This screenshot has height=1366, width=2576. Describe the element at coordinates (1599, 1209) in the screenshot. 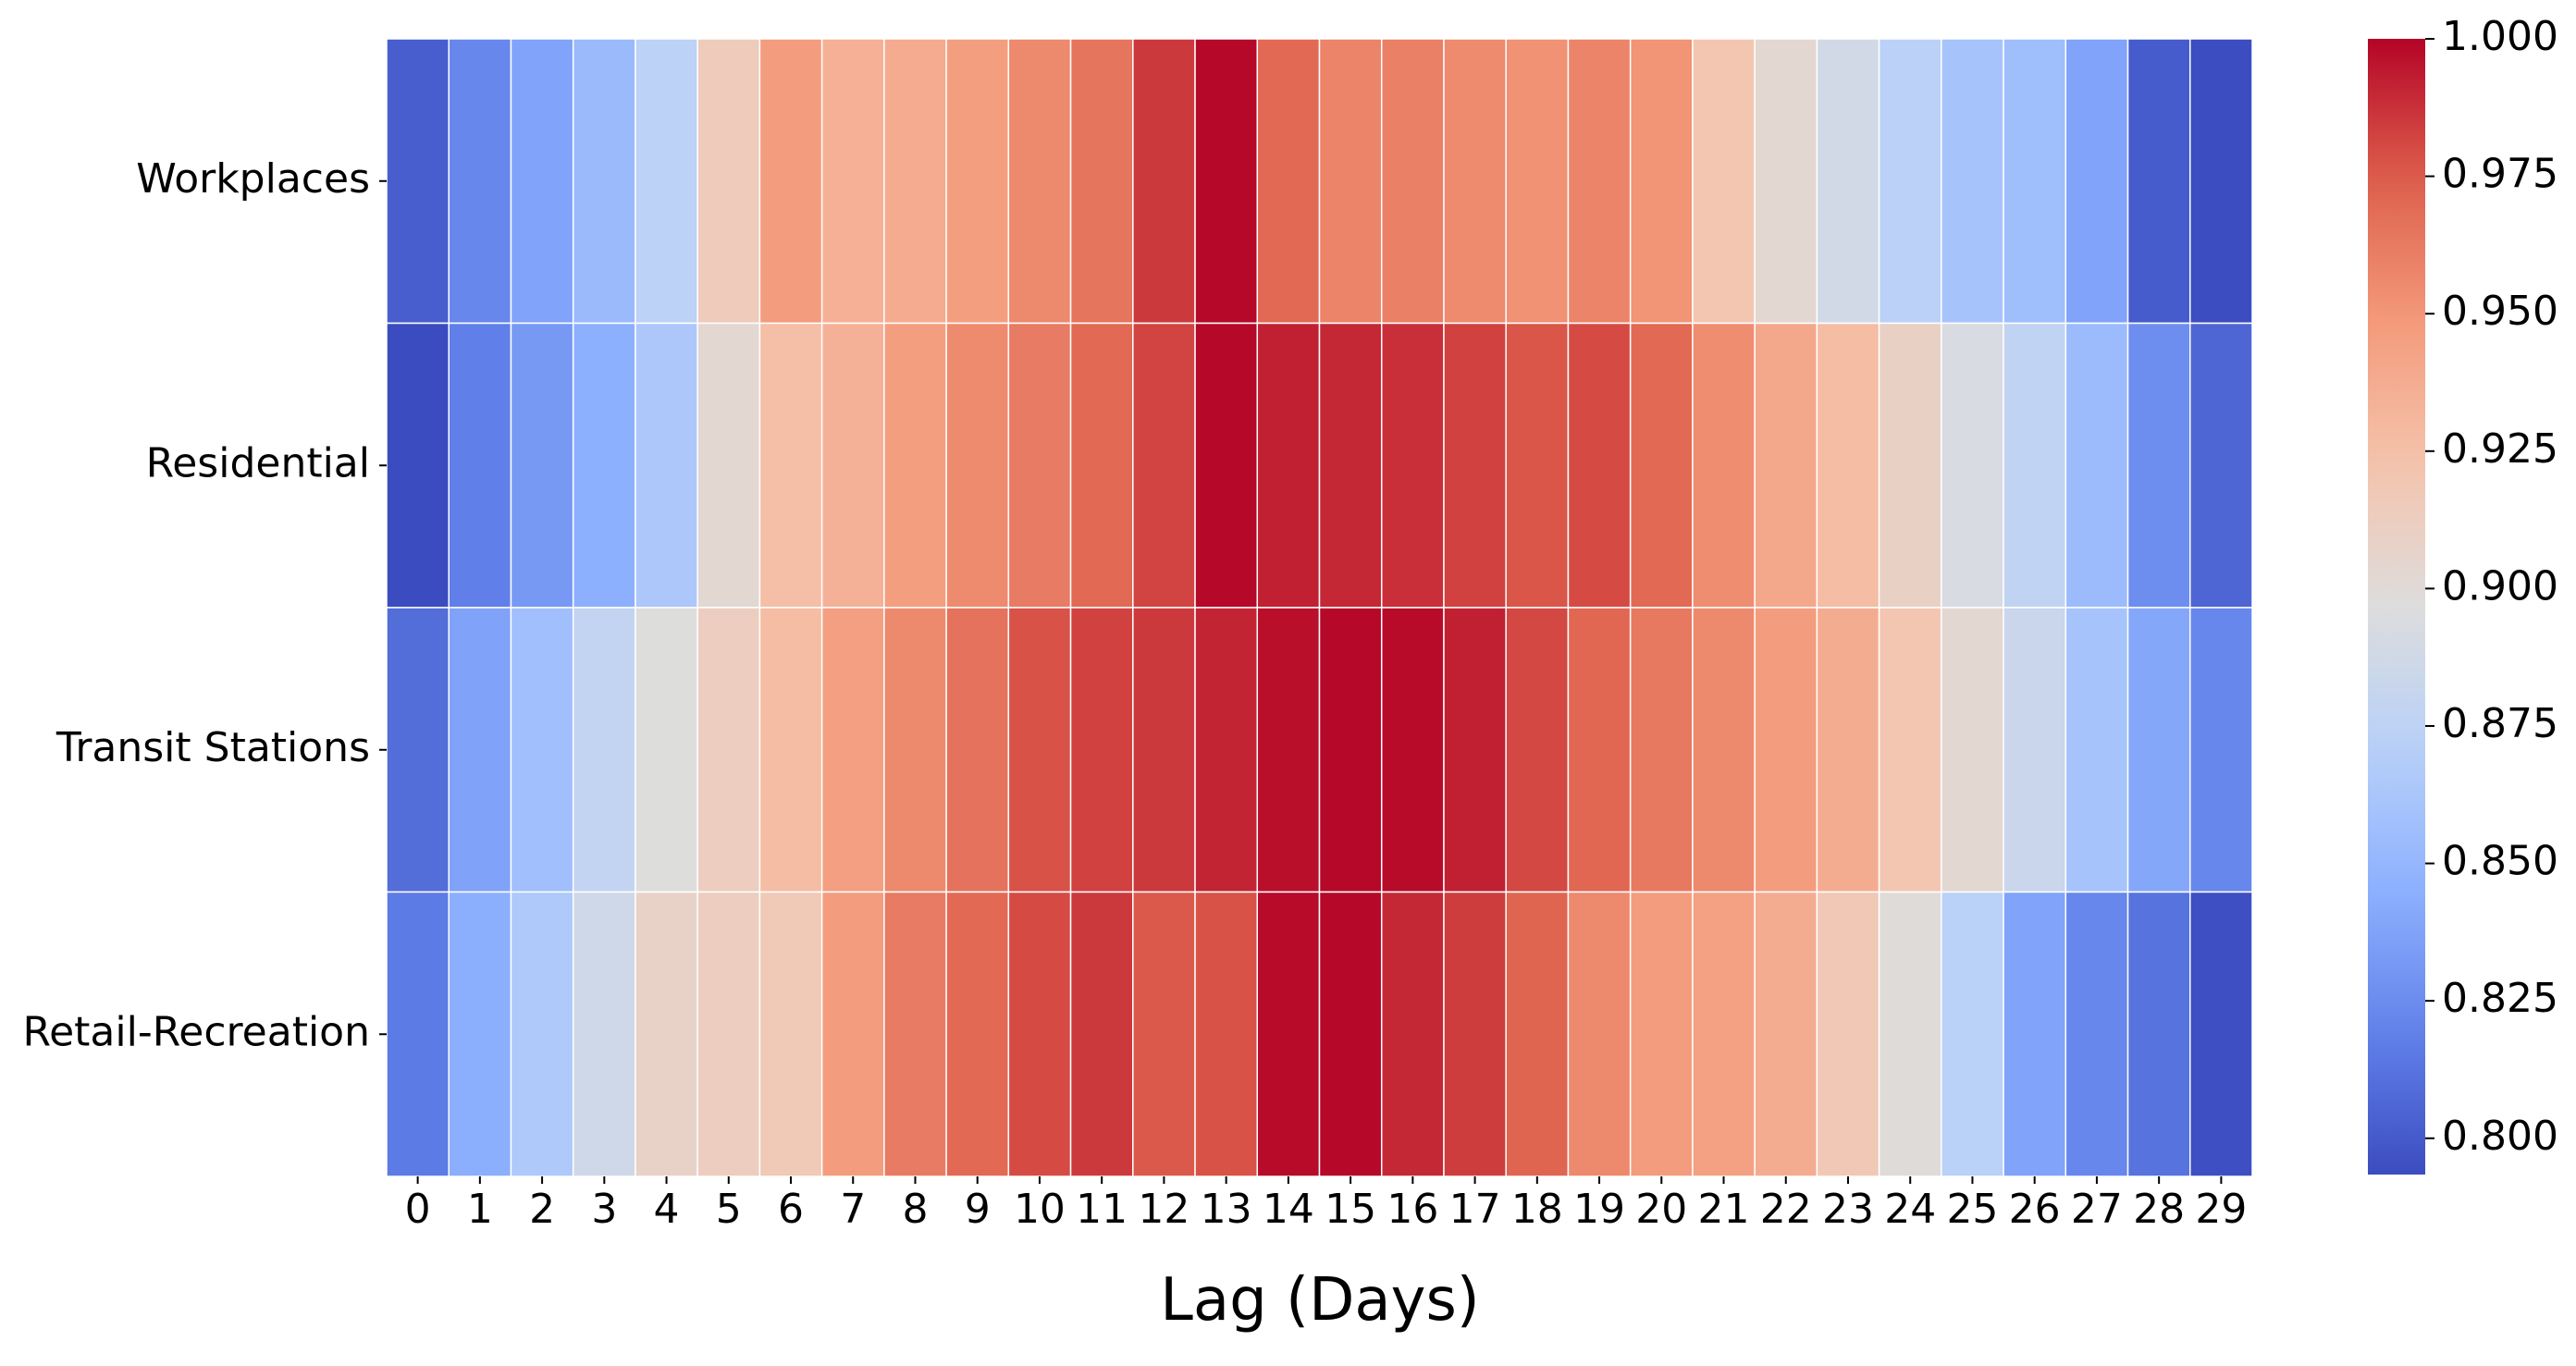

I see `x-tick-label: 19` at that location.